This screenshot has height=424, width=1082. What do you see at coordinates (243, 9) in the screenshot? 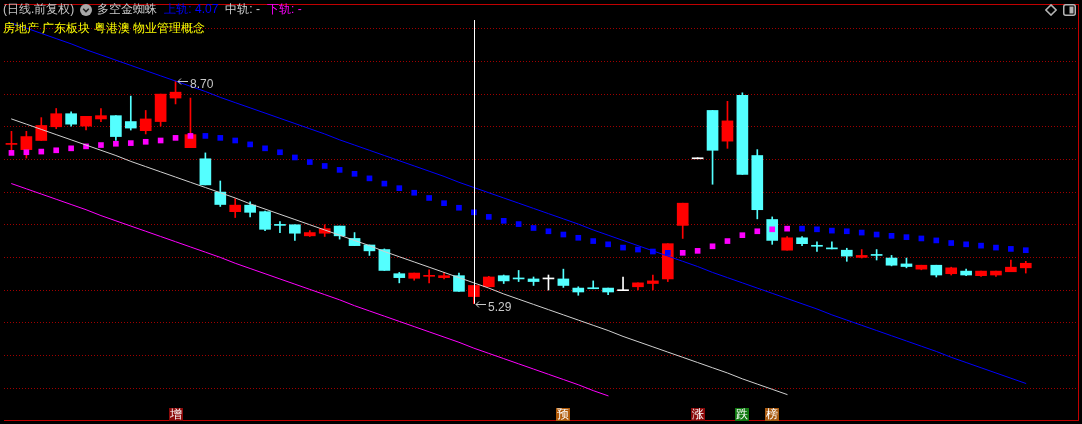
I see `text: 中轨: -` at bounding box center [243, 9].